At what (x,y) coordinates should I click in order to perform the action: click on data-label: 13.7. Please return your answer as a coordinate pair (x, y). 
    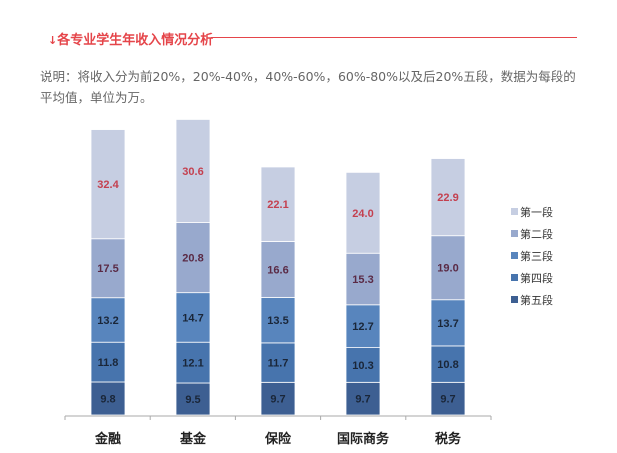
    Looking at the image, I should click on (447, 324).